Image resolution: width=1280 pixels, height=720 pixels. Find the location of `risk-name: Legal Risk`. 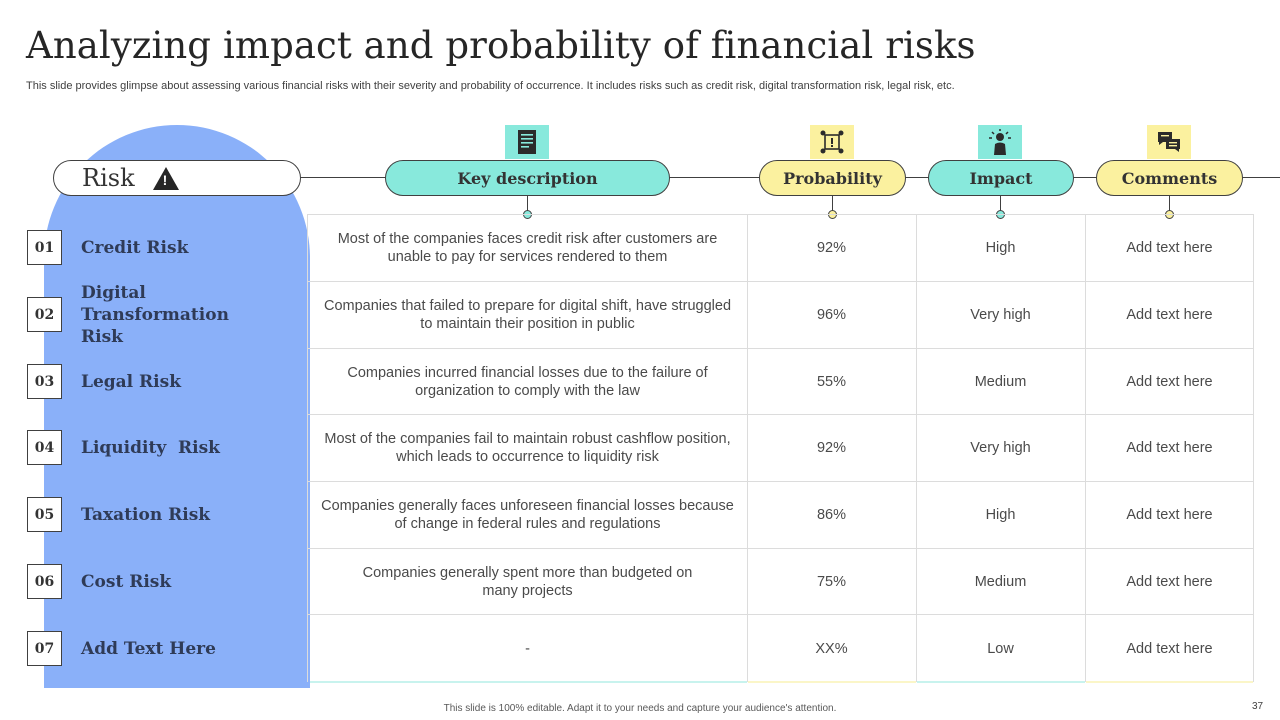

risk-name: Legal Risk is located at coordinates (131, 381).